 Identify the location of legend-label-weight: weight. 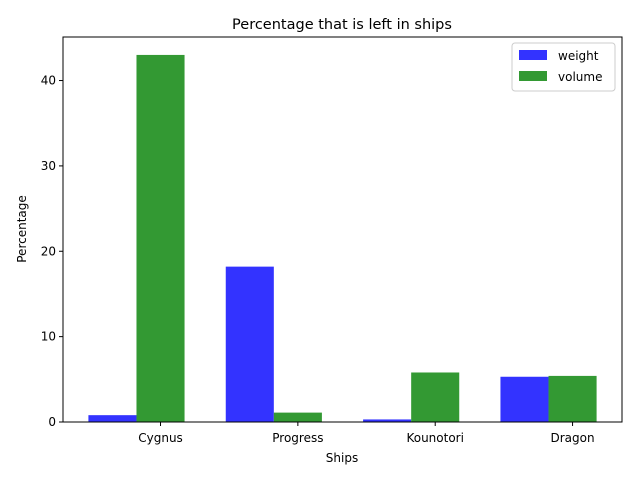
(578, 56).